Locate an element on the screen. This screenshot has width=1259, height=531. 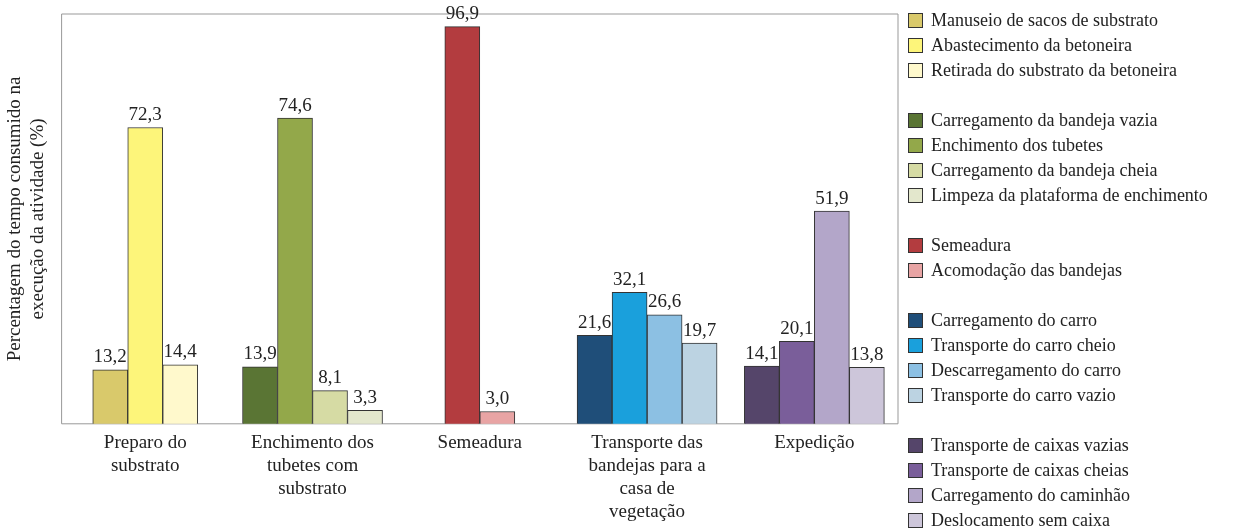
data-label: 19,7 is located at coordinates (699, 329).